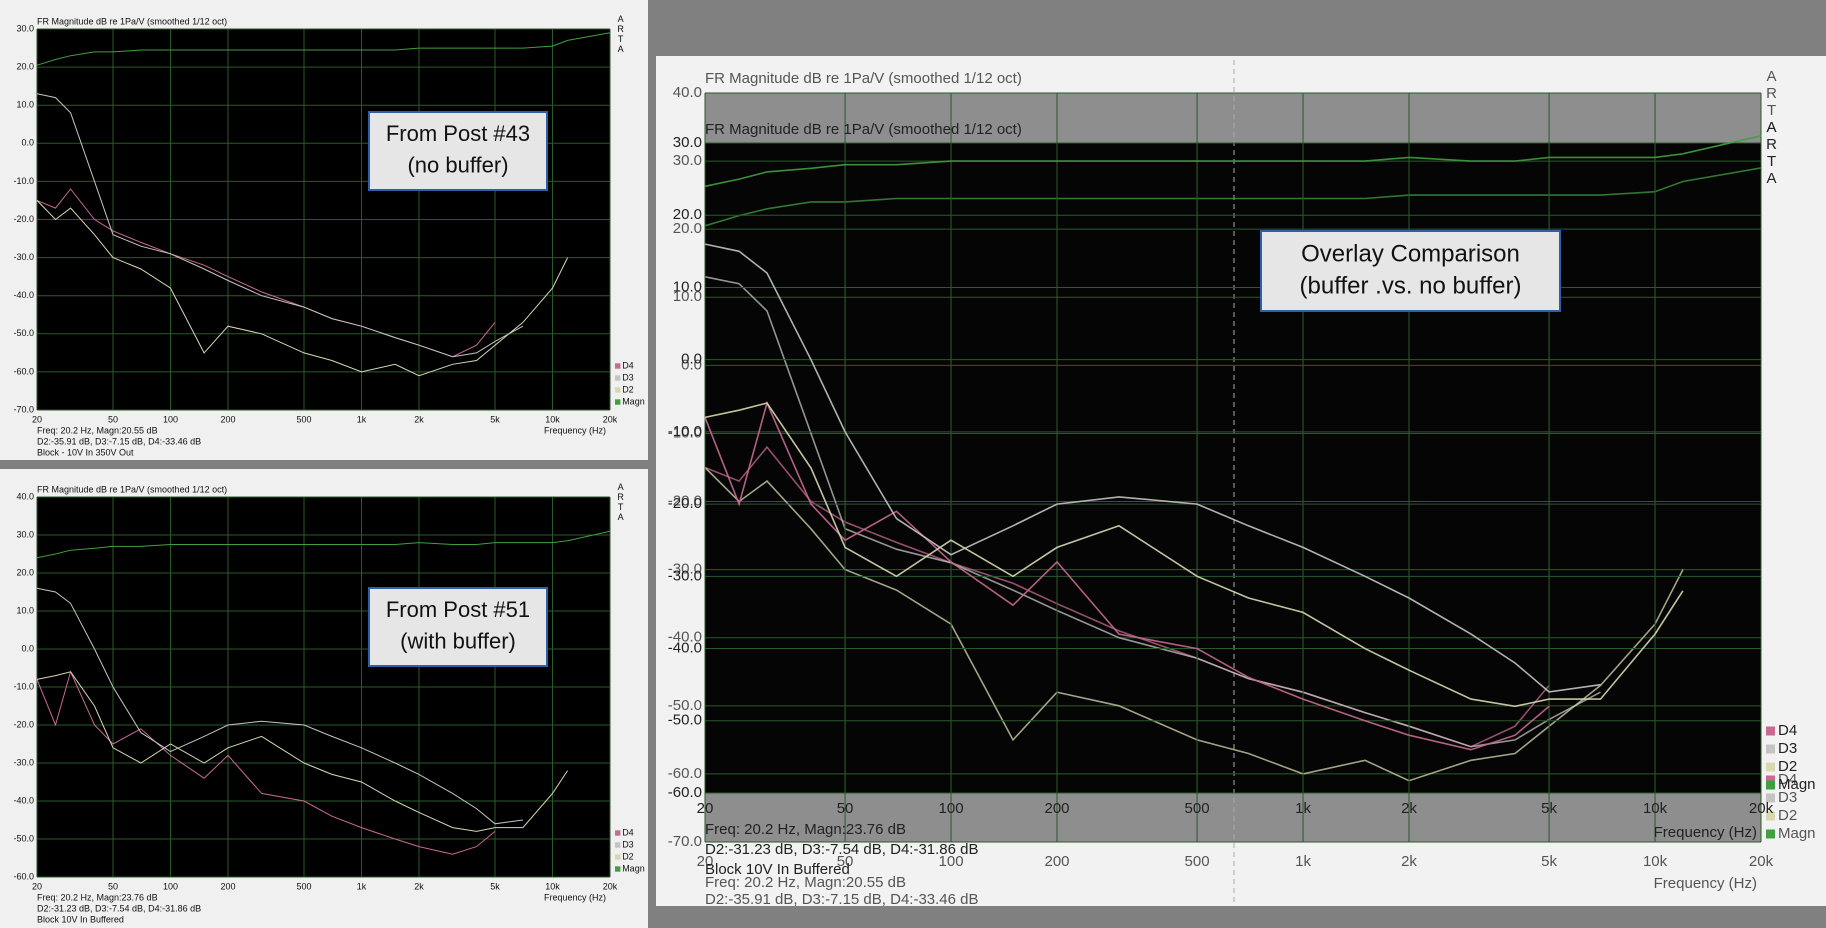 The height and width of the screenshot is (928, 1826). I want to click on y-tick-label: -50.0, so click(685, 720).